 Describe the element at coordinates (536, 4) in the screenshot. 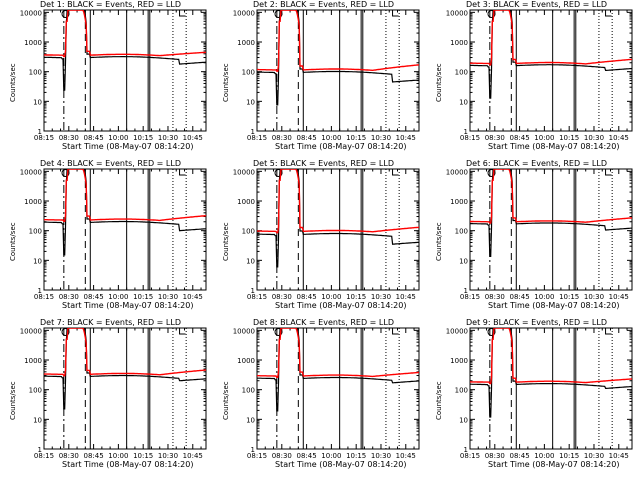

I see `chart-title: Det 3: BLACK = Events, RED = LLD` at that location.